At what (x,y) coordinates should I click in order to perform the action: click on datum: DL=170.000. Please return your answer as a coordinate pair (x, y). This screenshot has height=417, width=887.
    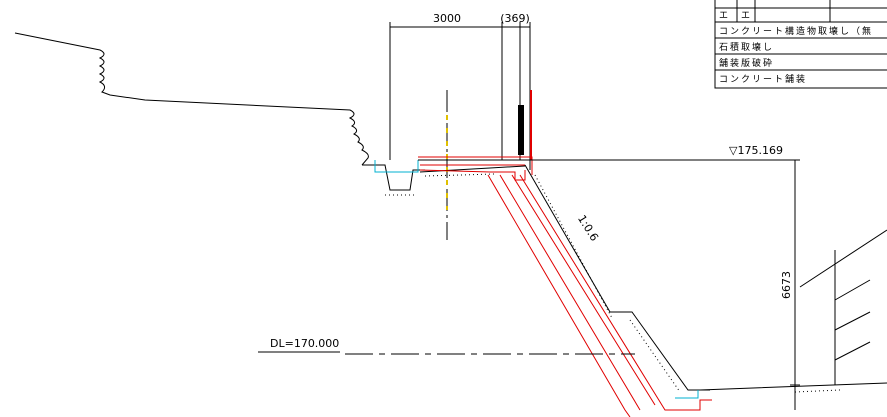
    Looking at the image, I should click on (304, 343).